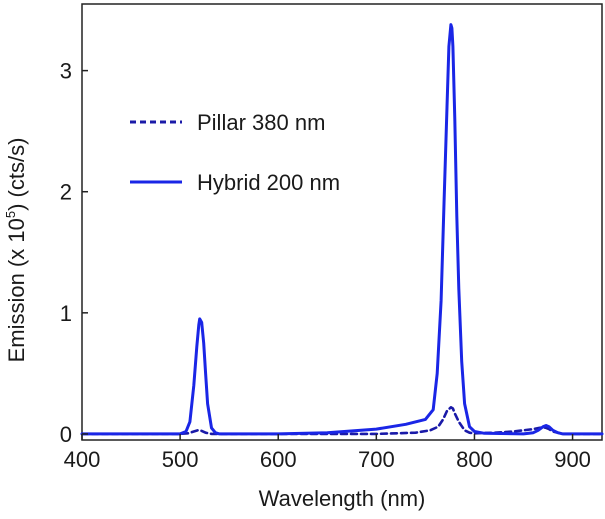 The width and height of the screenshot is (605, 519). What do you see at coordinates (376, 459) in the screenshot?
I see `x-tick-label: 700` at bounding box center [376, 459].